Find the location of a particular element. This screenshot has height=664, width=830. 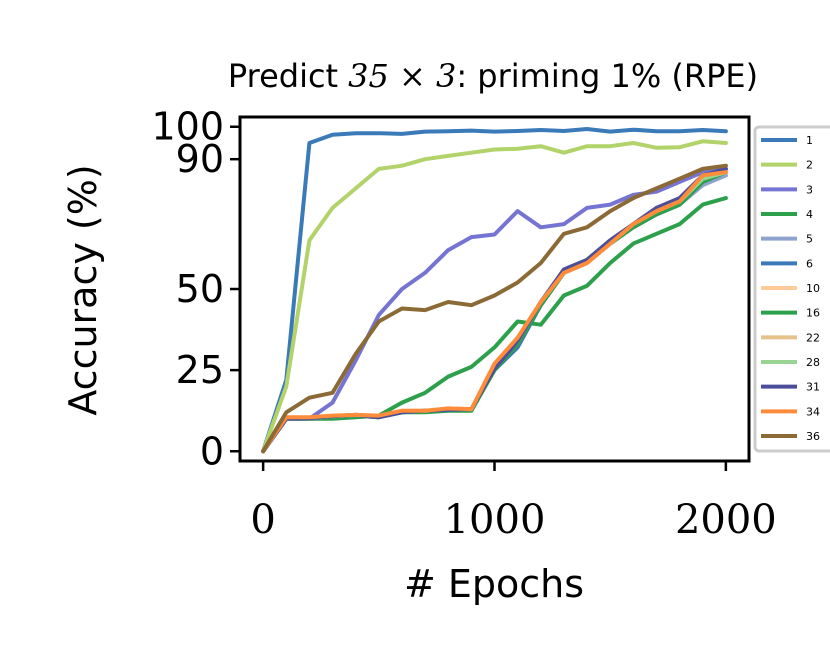

x-axis: 0 1000 2000 is located at coordinates (513, 502).